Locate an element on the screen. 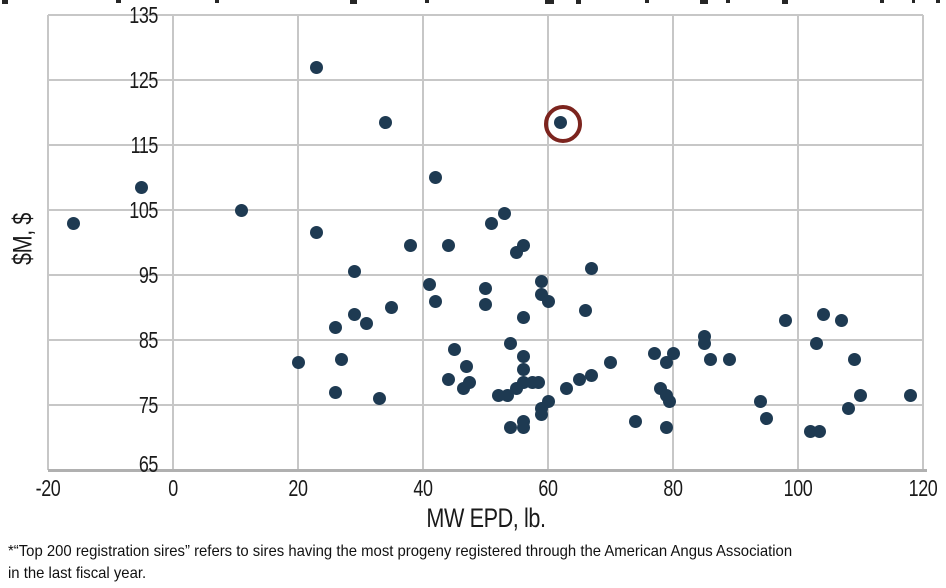 The image size is (946, 588). x-tick-label: 120 is located at coordinates (923, 488).